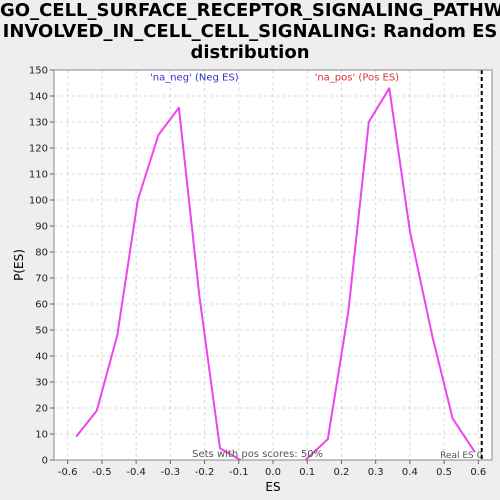 The width and height of the screenshot is (500, 500). I want to click on pos-scores-note: Sets with pos scores: 50%, so click(257, 454).